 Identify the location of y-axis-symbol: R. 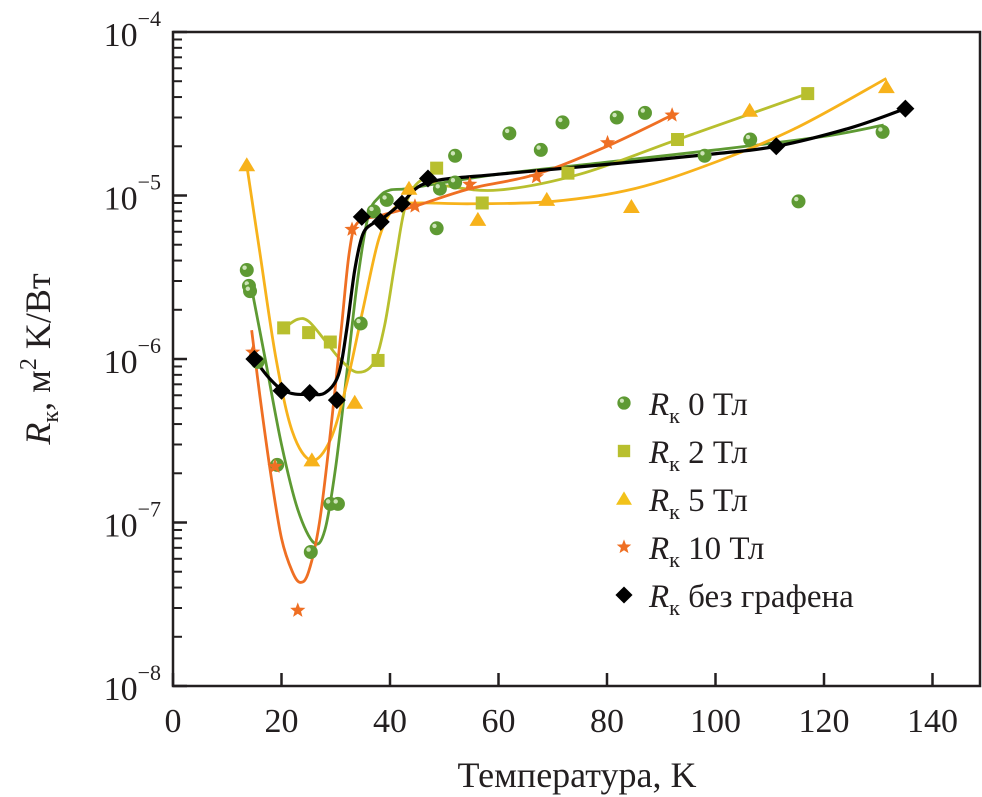
(38, 434).